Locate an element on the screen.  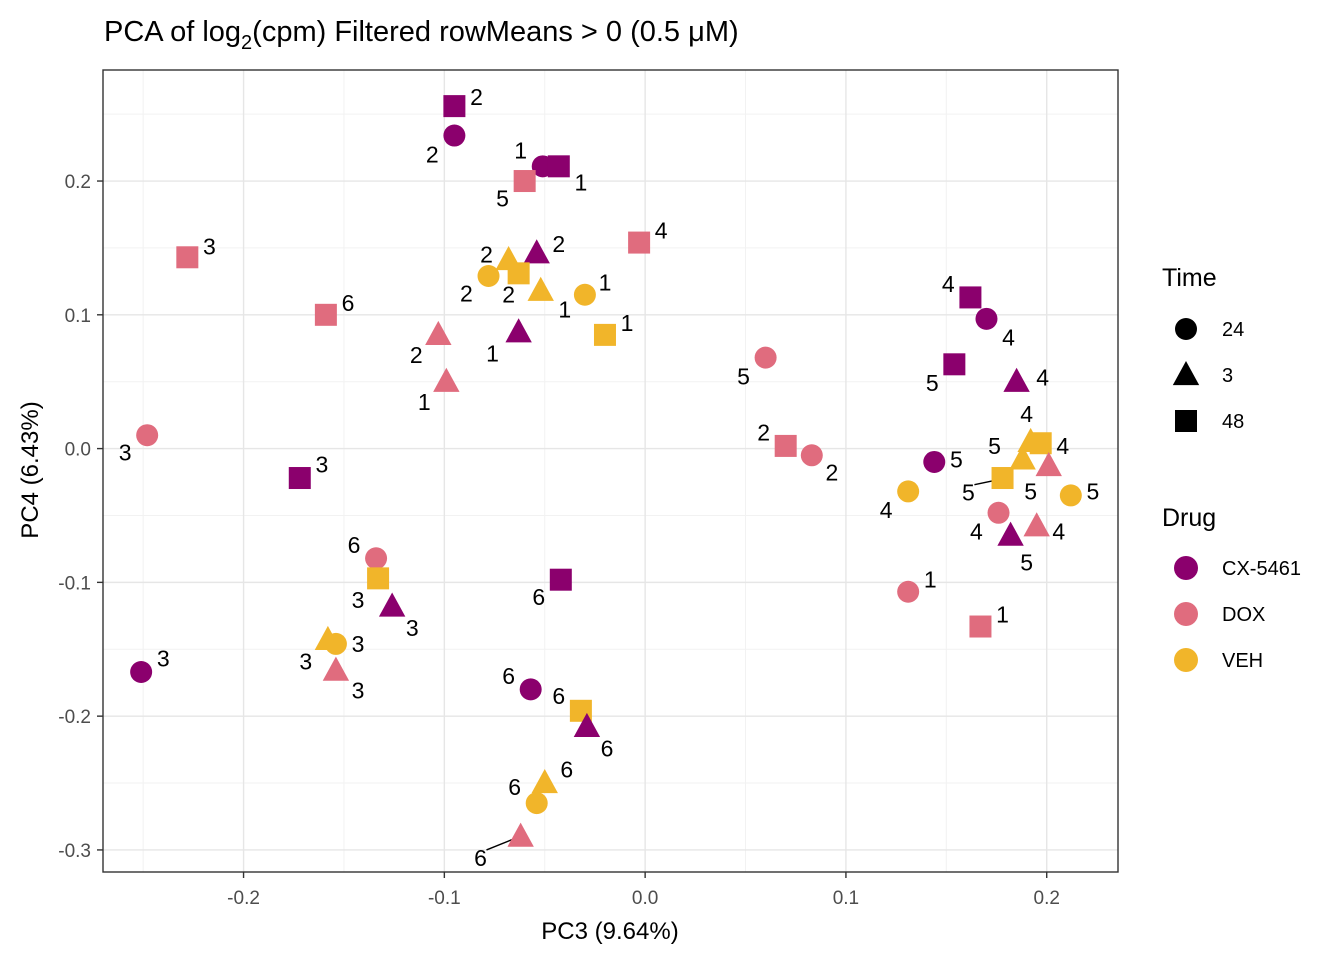
legend-drug-items: CX-5461 DOX VEH is located at coordinates (1237, 614).